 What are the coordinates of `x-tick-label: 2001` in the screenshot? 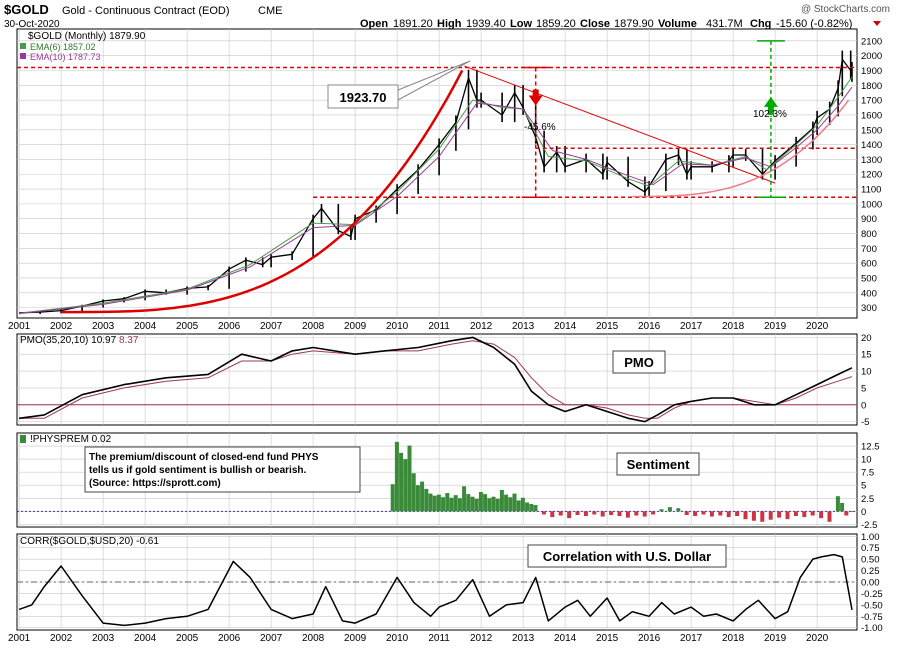 It's located at (19, 326).